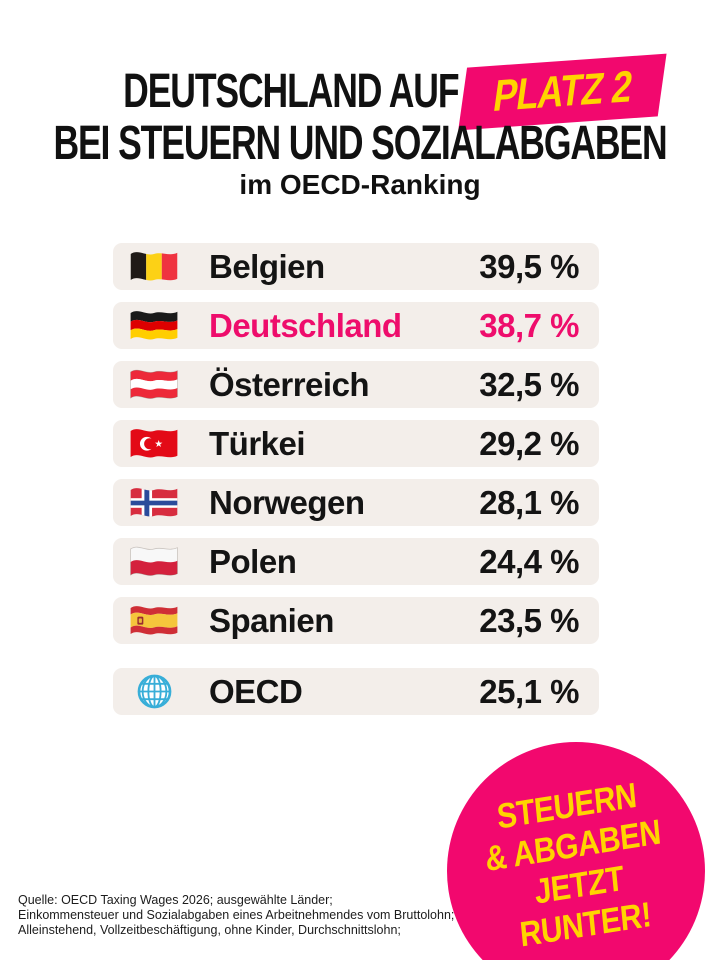  What do you see at coordinates (289, 384) in the screenshot?
I see `country-label: Österreich` at bounding box center [289, 384].